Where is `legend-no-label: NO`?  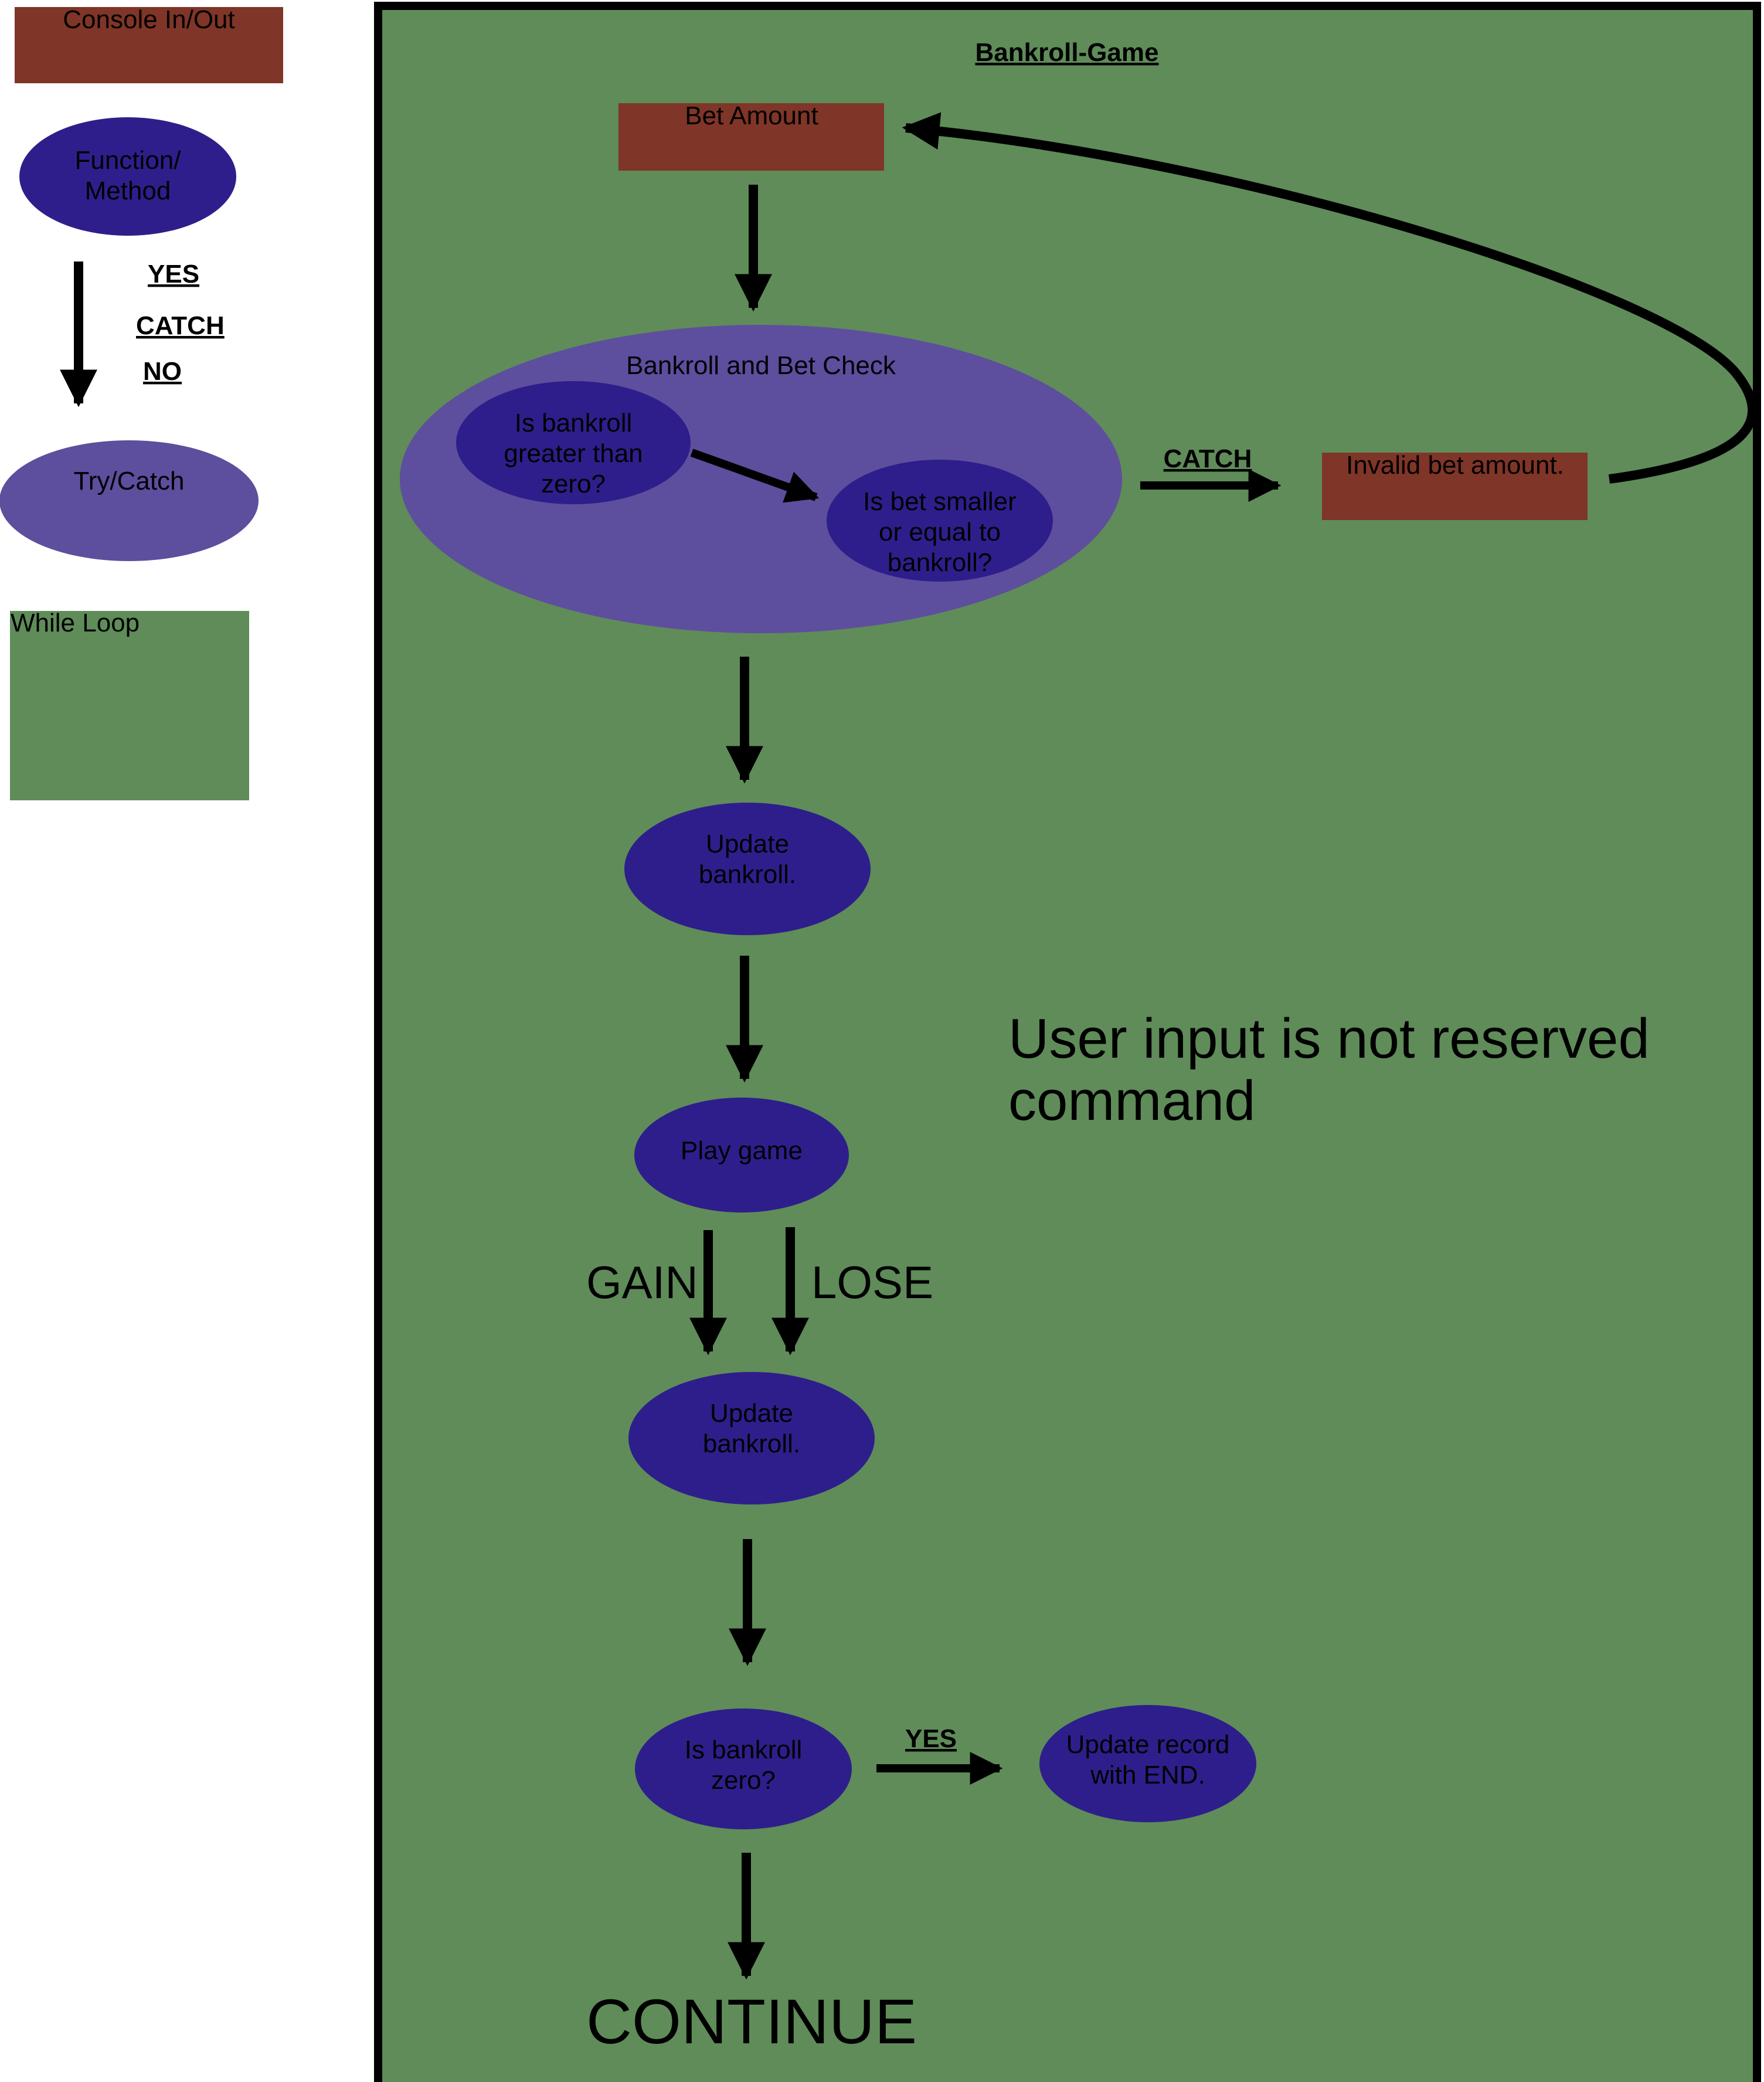 legend-no-label: NO is located at coordinates (162, 371).